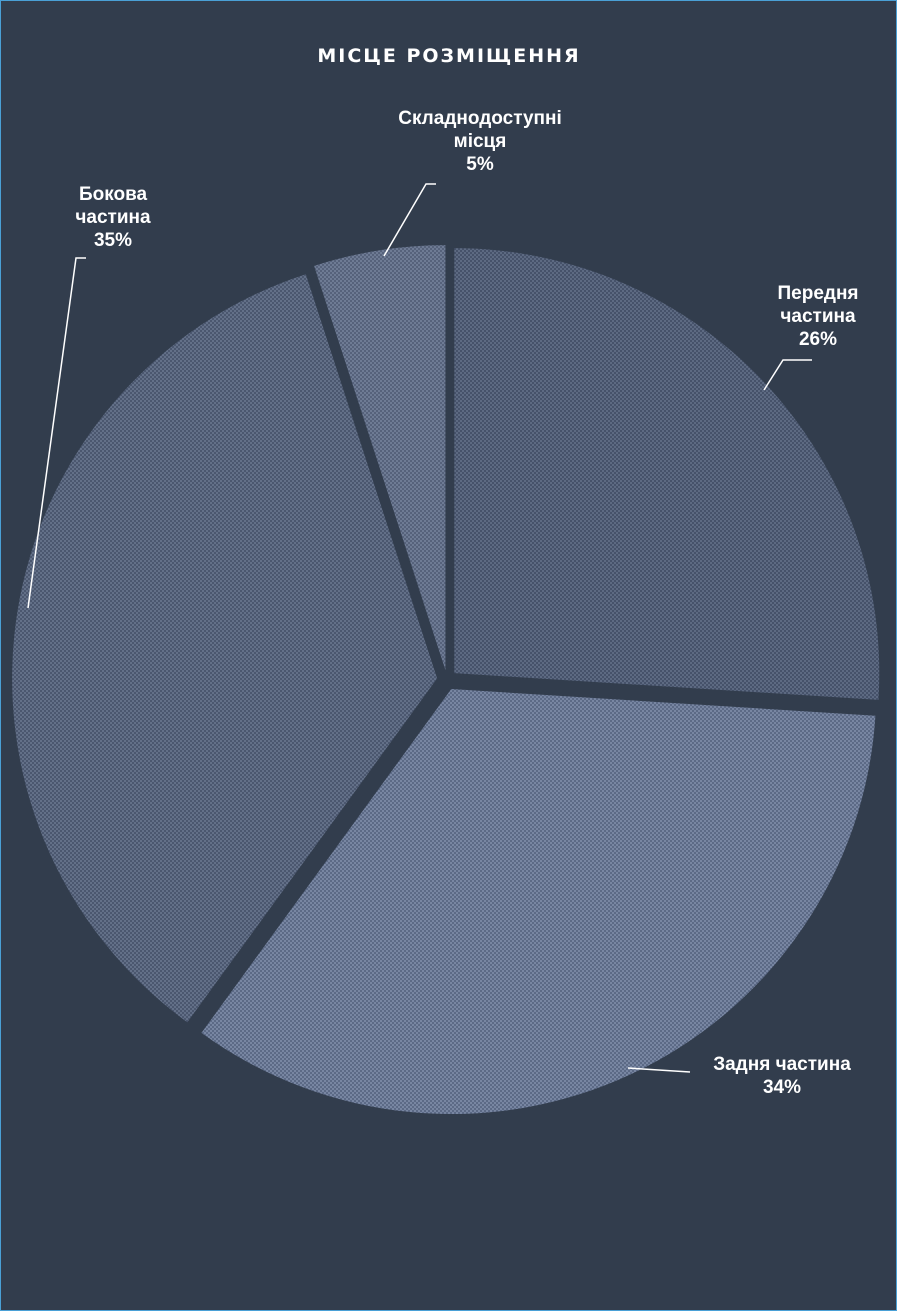 Image resolution: width=897 pixels, height=1311 pixels. What do you see at coordinates (448, 56) in the screenshot?
I see `chart-title: МІСЦЕ РОЗМІЩЕННЯ` at bounding box center [448, 56].